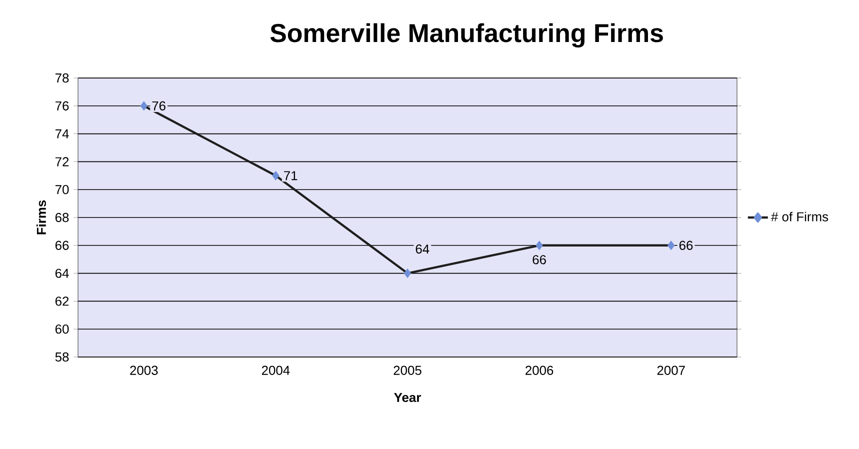 The image size is (859, 449). I want to click on data-label: 64, so click(423, 249).